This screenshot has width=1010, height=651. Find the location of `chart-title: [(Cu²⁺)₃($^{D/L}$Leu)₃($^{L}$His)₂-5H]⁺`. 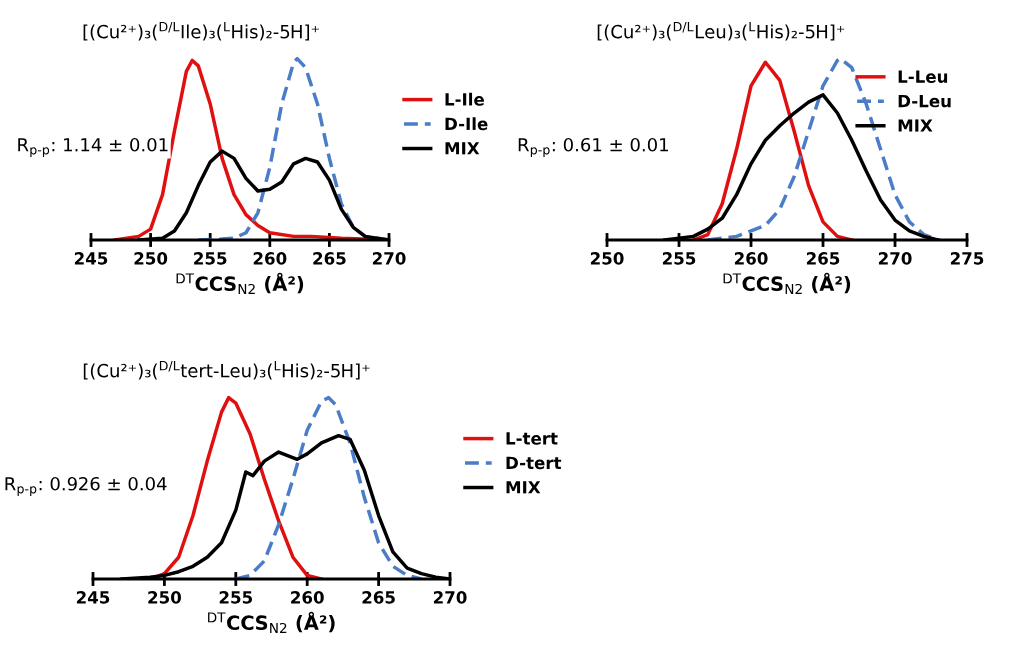

chart-title: [(Cu²⁺)₃($^{D/L}$Leu)₃($^{L}$His)₂-5H]⁺ is located at coordinates (721, 31).